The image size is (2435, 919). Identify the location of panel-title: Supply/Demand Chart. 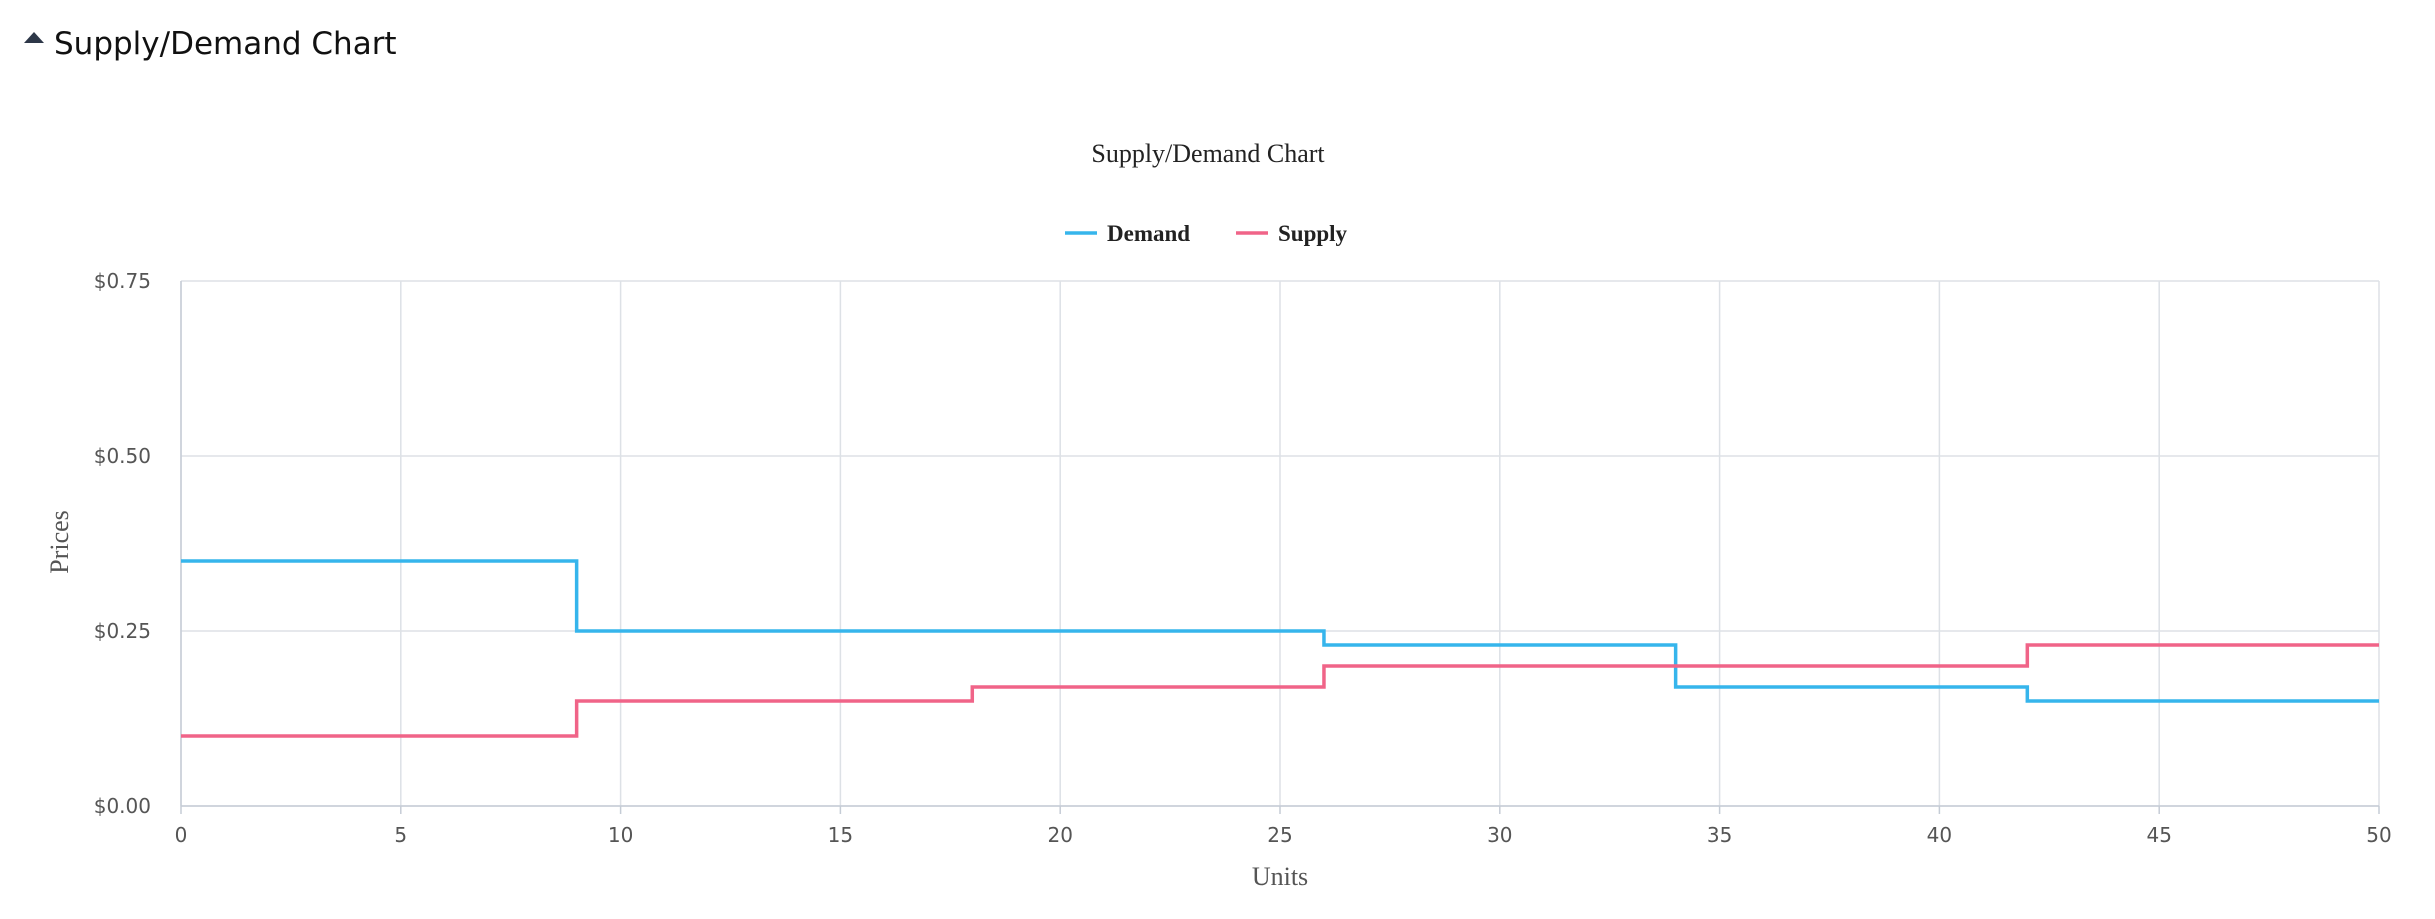
(225, 44).